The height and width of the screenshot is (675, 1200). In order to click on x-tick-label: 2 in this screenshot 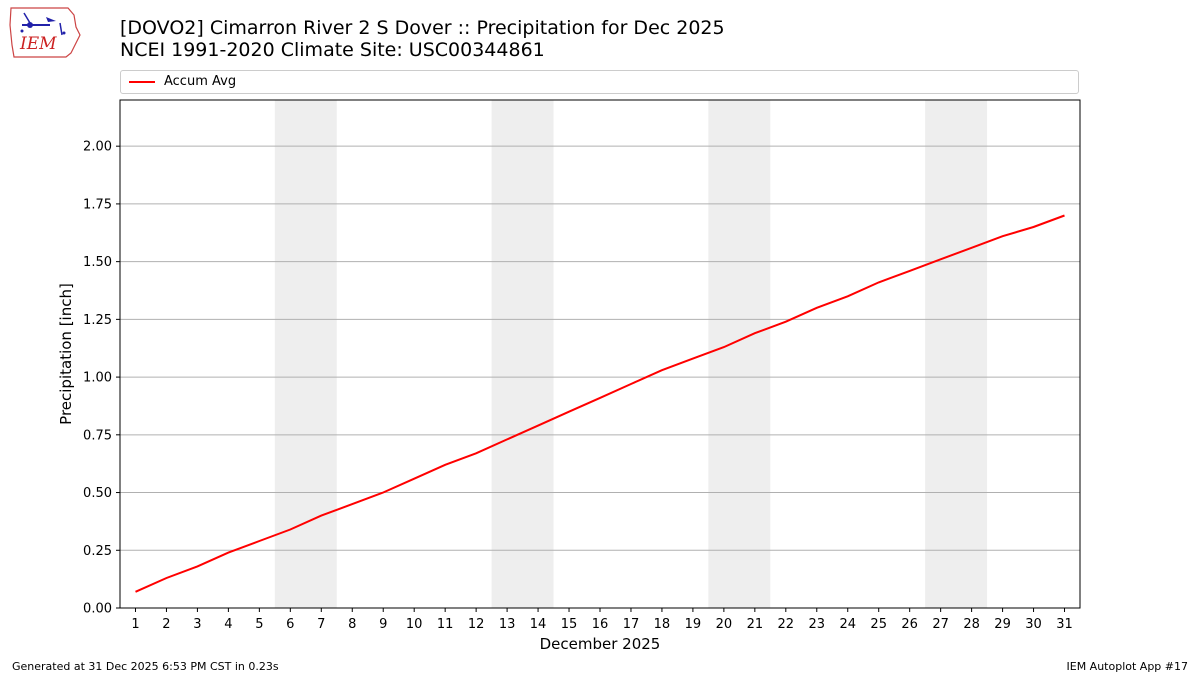, I will do `click(166, 624)`.